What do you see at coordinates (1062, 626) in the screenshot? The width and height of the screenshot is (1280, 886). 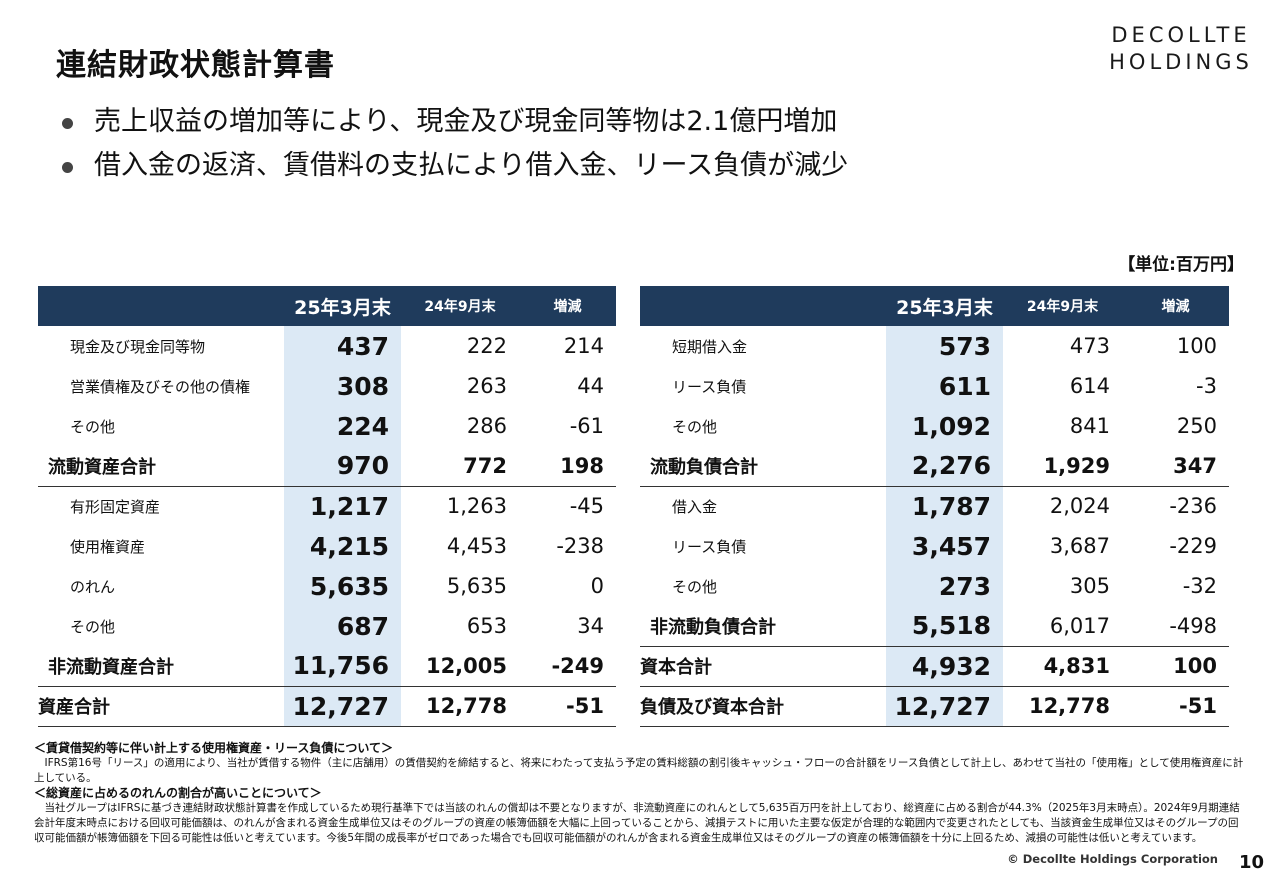 I see `value-previous: 6,017` at bounding box center [1062, 626].